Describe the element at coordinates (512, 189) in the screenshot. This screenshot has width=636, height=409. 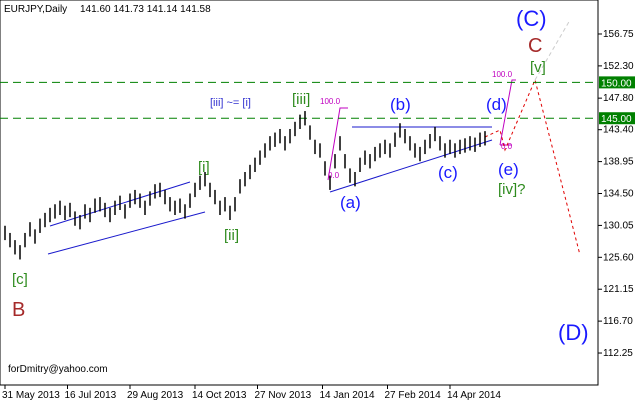
I see `wave-label: [iv]?` at that location.